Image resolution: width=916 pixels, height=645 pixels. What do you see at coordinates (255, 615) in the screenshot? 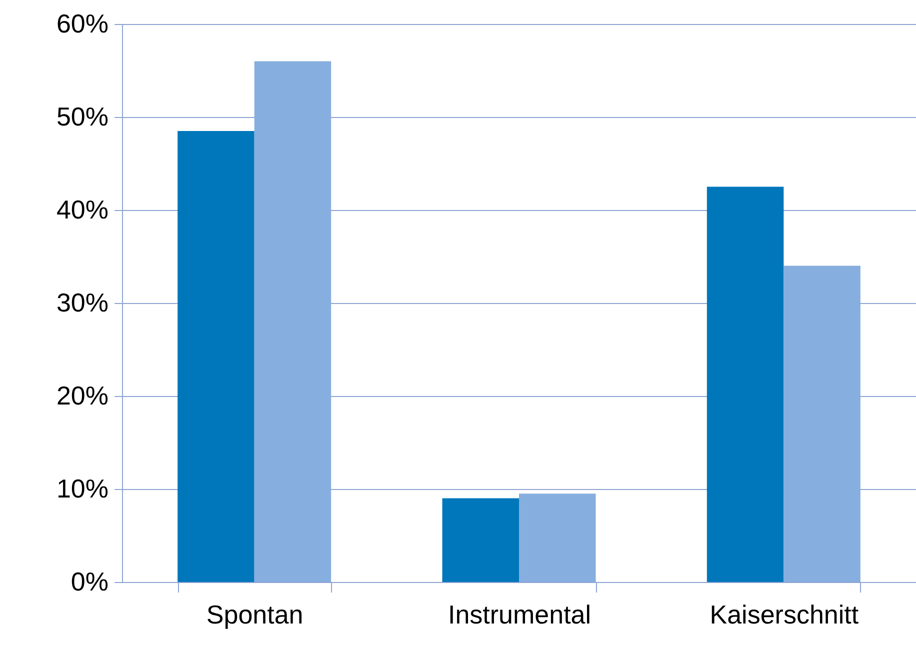
I see `x-tick-label: Spontan` at bounding box center [255, 615].